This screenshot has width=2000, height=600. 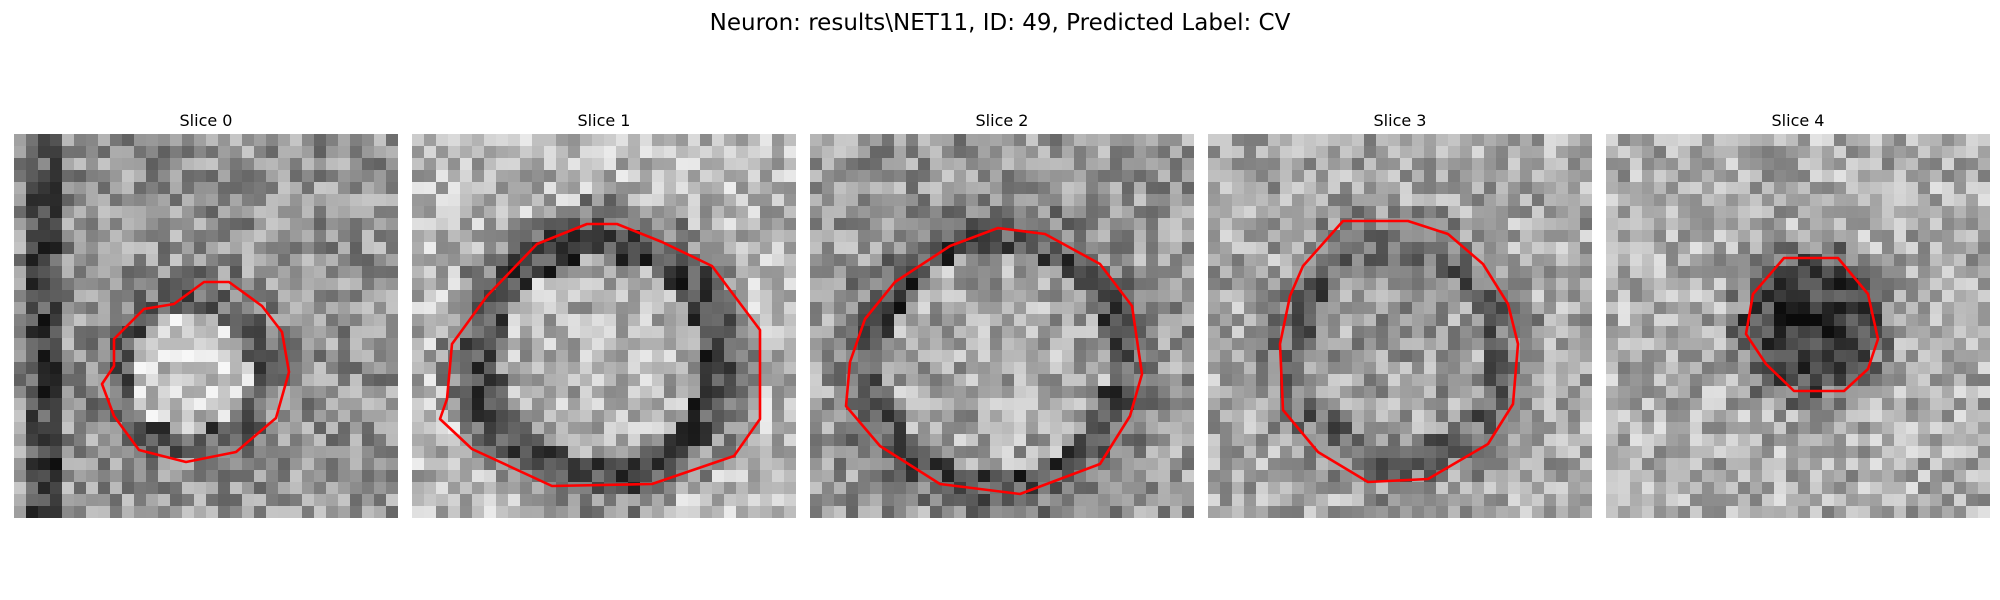 What do you see at coordinates (1798, 120) in the screenshot?
I see `slice-title-4: Slice 4` at bounding box center [1798, 120].